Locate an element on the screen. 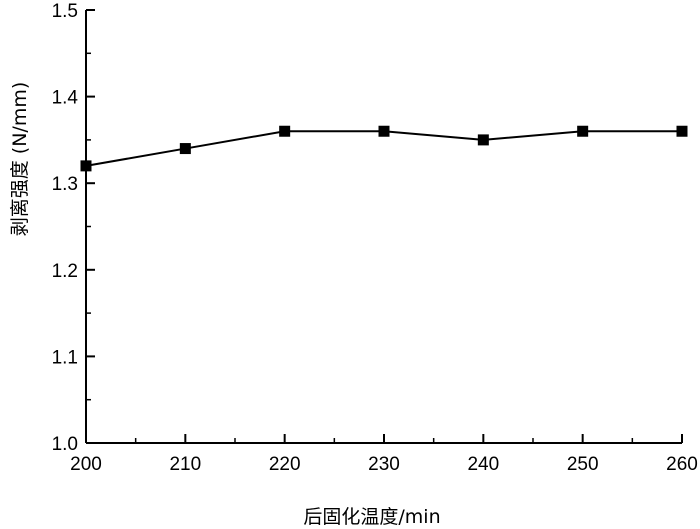 This screenshot has width=700, height=529. y-tick-label: 1.1 is located at coordinates (65, 357).